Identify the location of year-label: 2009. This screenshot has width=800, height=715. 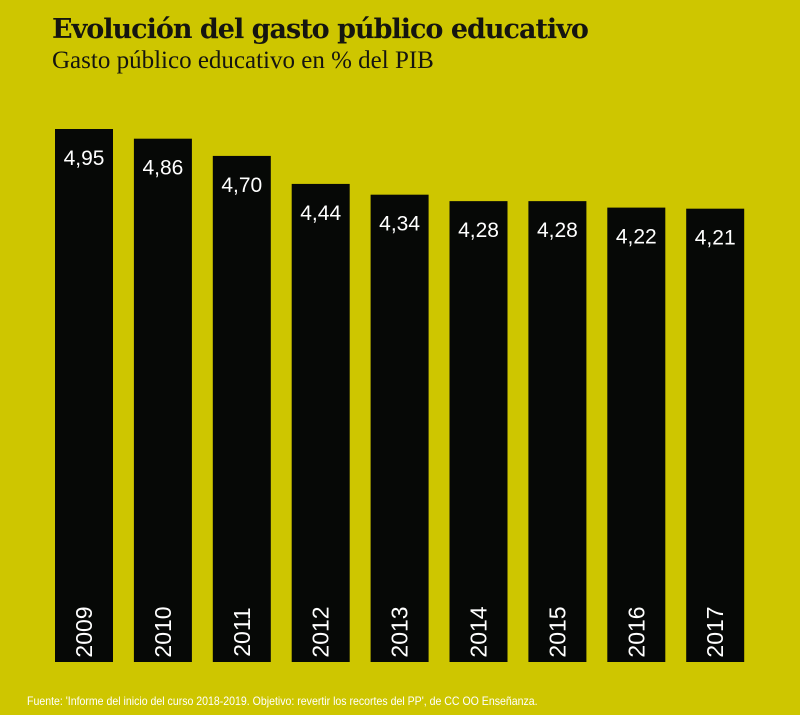
(84, 631).